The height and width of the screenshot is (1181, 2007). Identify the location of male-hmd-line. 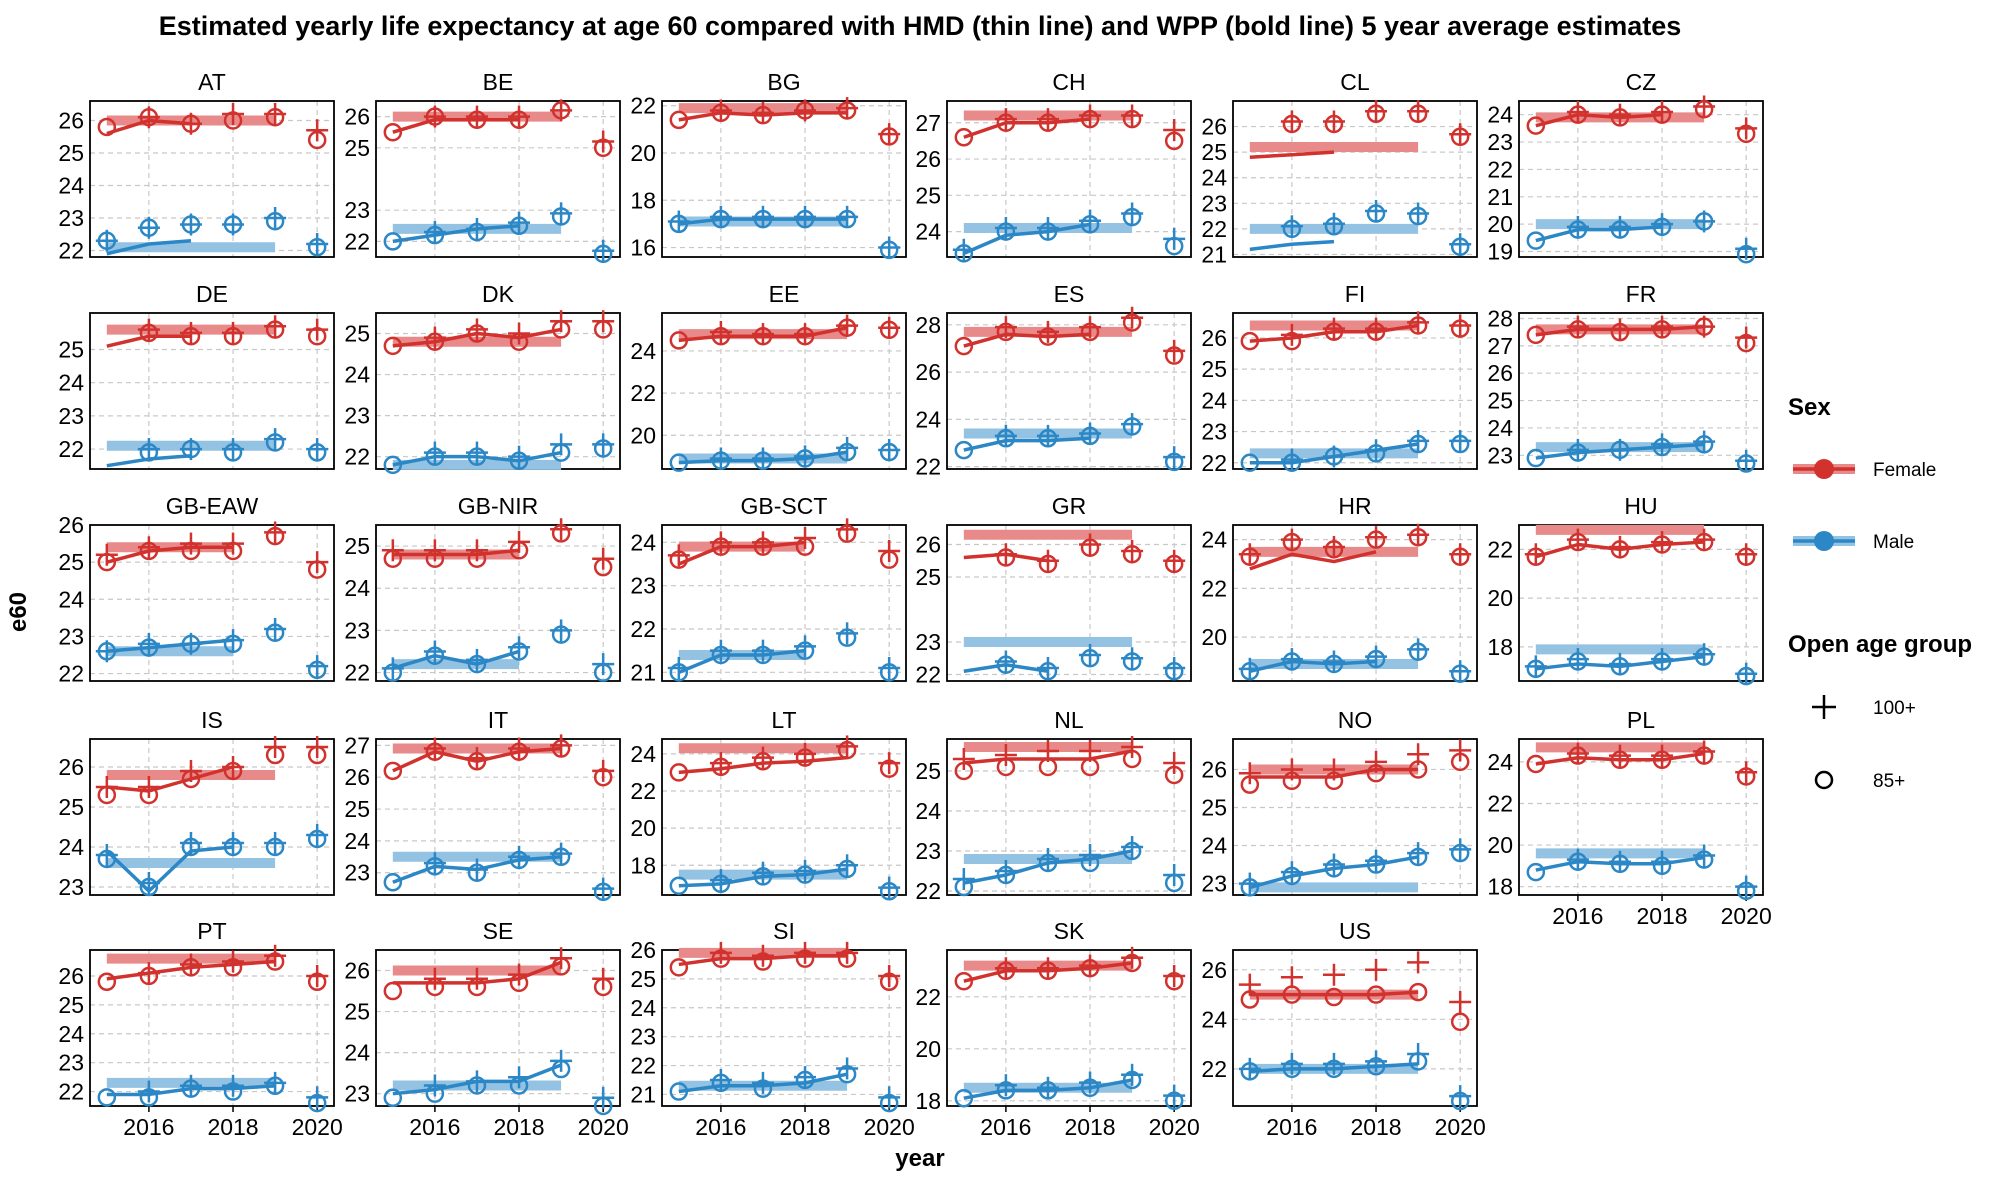
(742, 661).